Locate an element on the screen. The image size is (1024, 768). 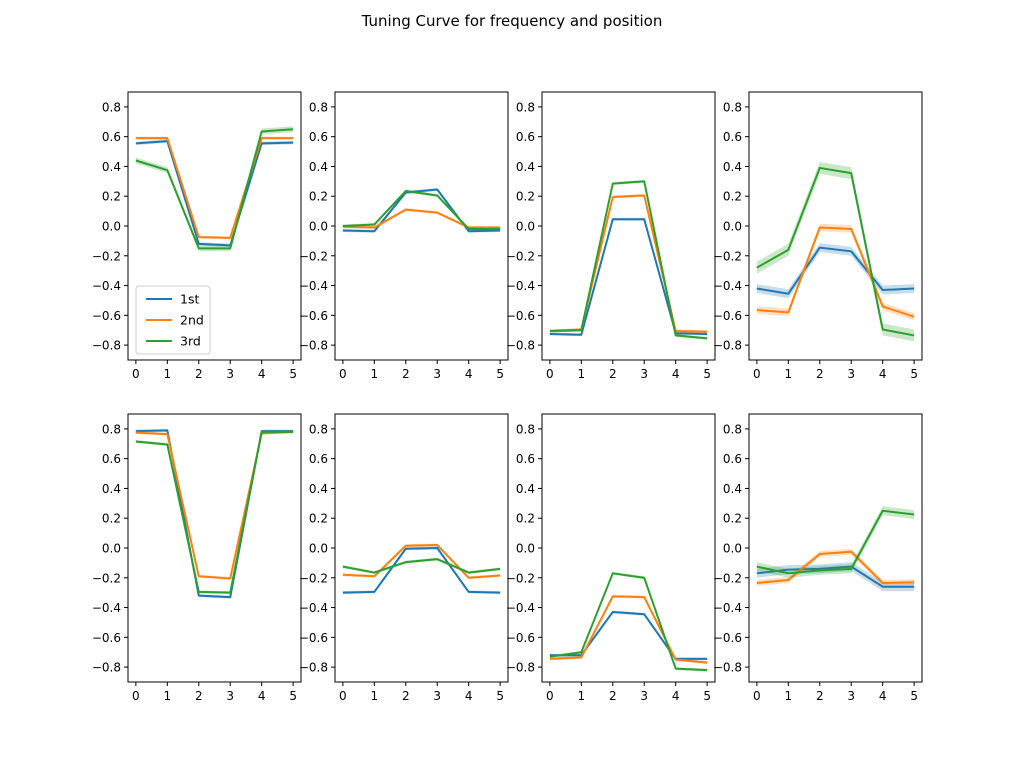
band-2nd is located at coordinates (835, 567).